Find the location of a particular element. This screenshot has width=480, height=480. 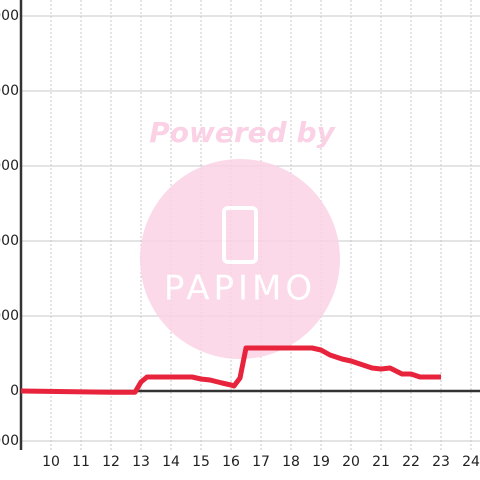

x-tick-label: 22 is located at coordinates (411, 462).